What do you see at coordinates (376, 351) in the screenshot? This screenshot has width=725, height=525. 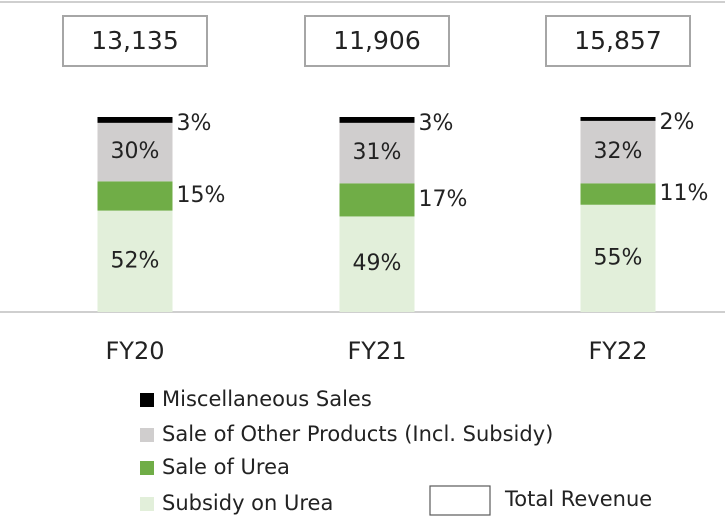 I see `x-tick-label: FY21` at bounding box center [376, 351].